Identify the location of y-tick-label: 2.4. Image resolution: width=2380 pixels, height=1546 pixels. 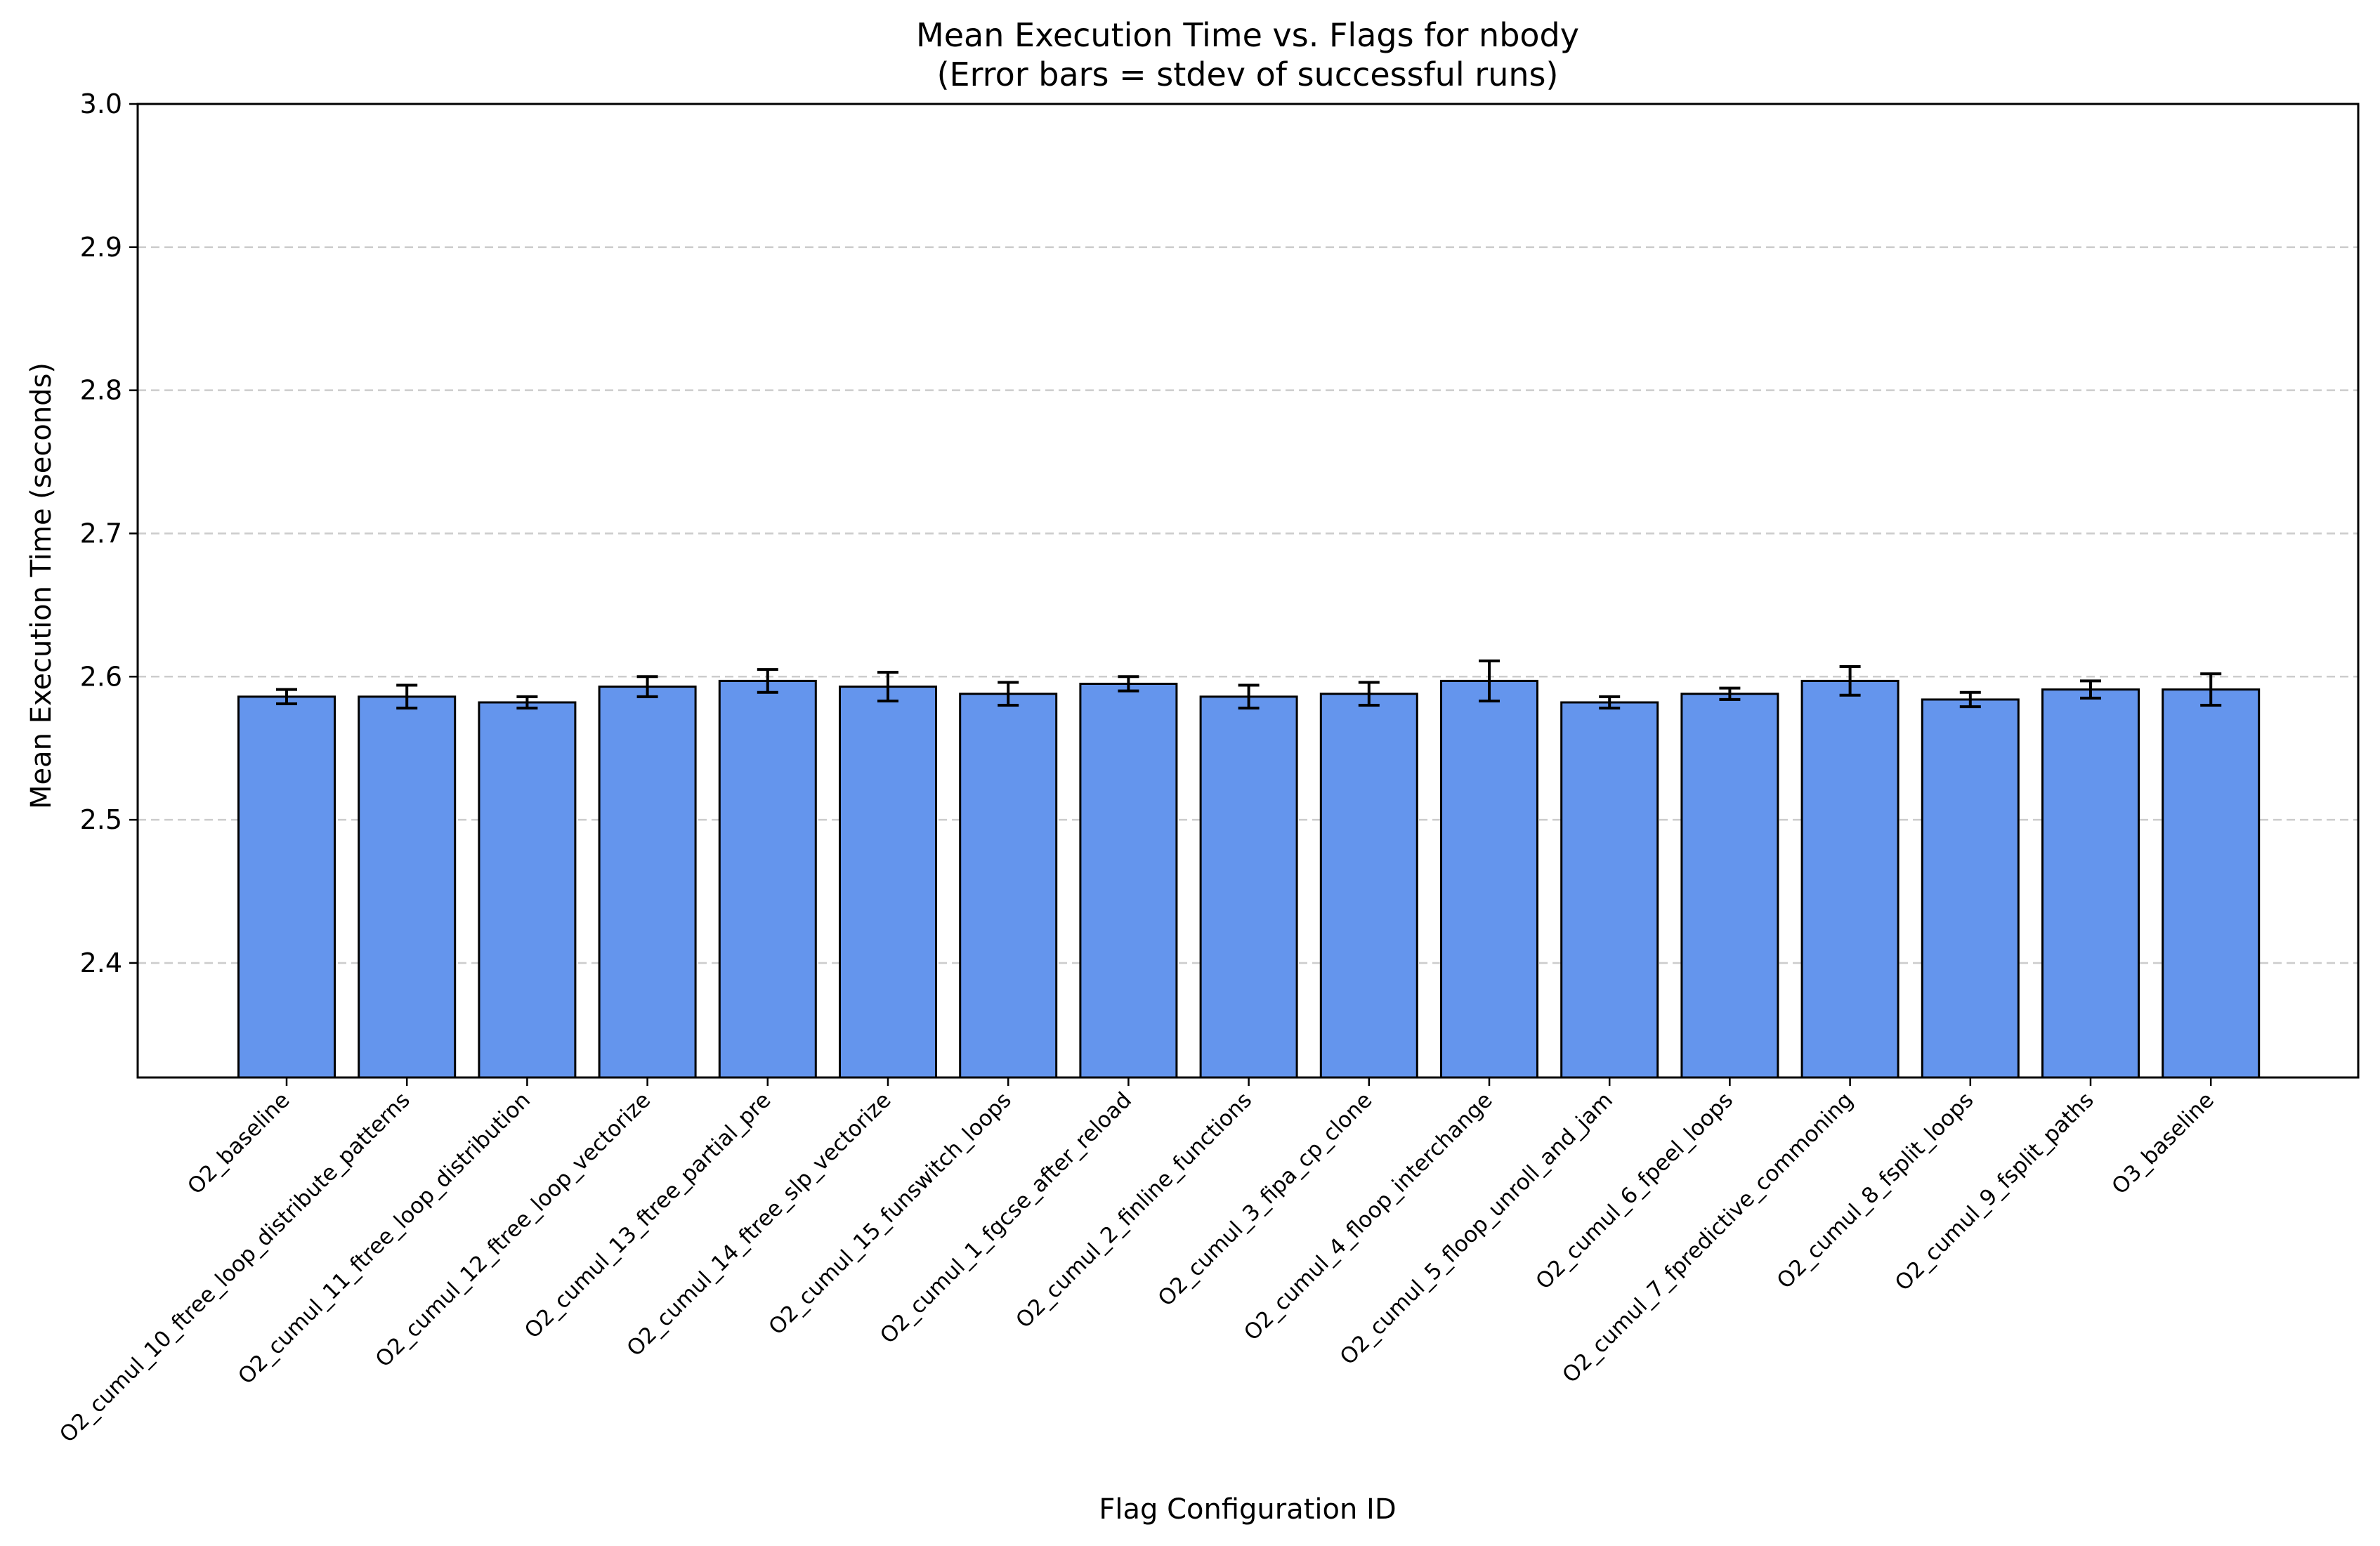
(101, 963).